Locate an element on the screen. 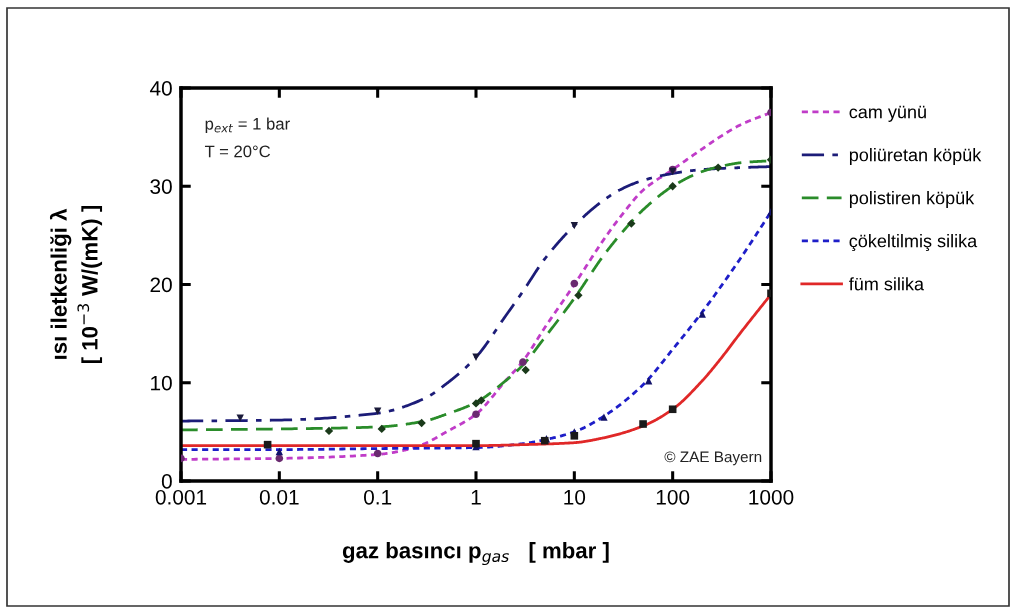  legend-label: poliüretan köpük is located at coordinates (915, 156).